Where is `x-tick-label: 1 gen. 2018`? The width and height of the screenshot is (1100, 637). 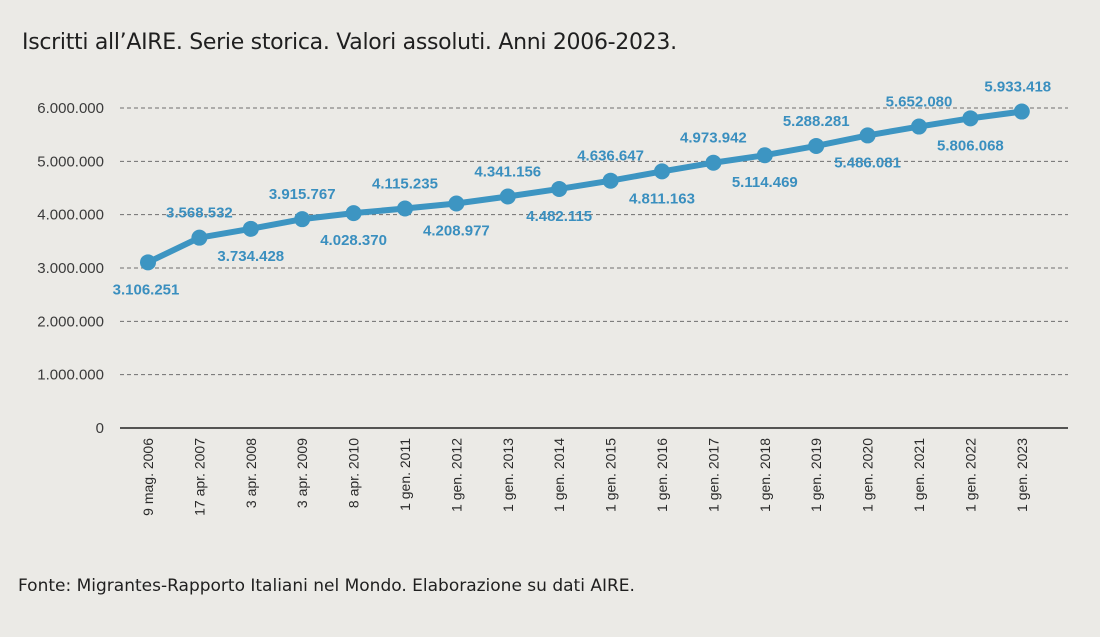
x-tick-label: 1 gen. 2018 is located at coordinates (765, 475).